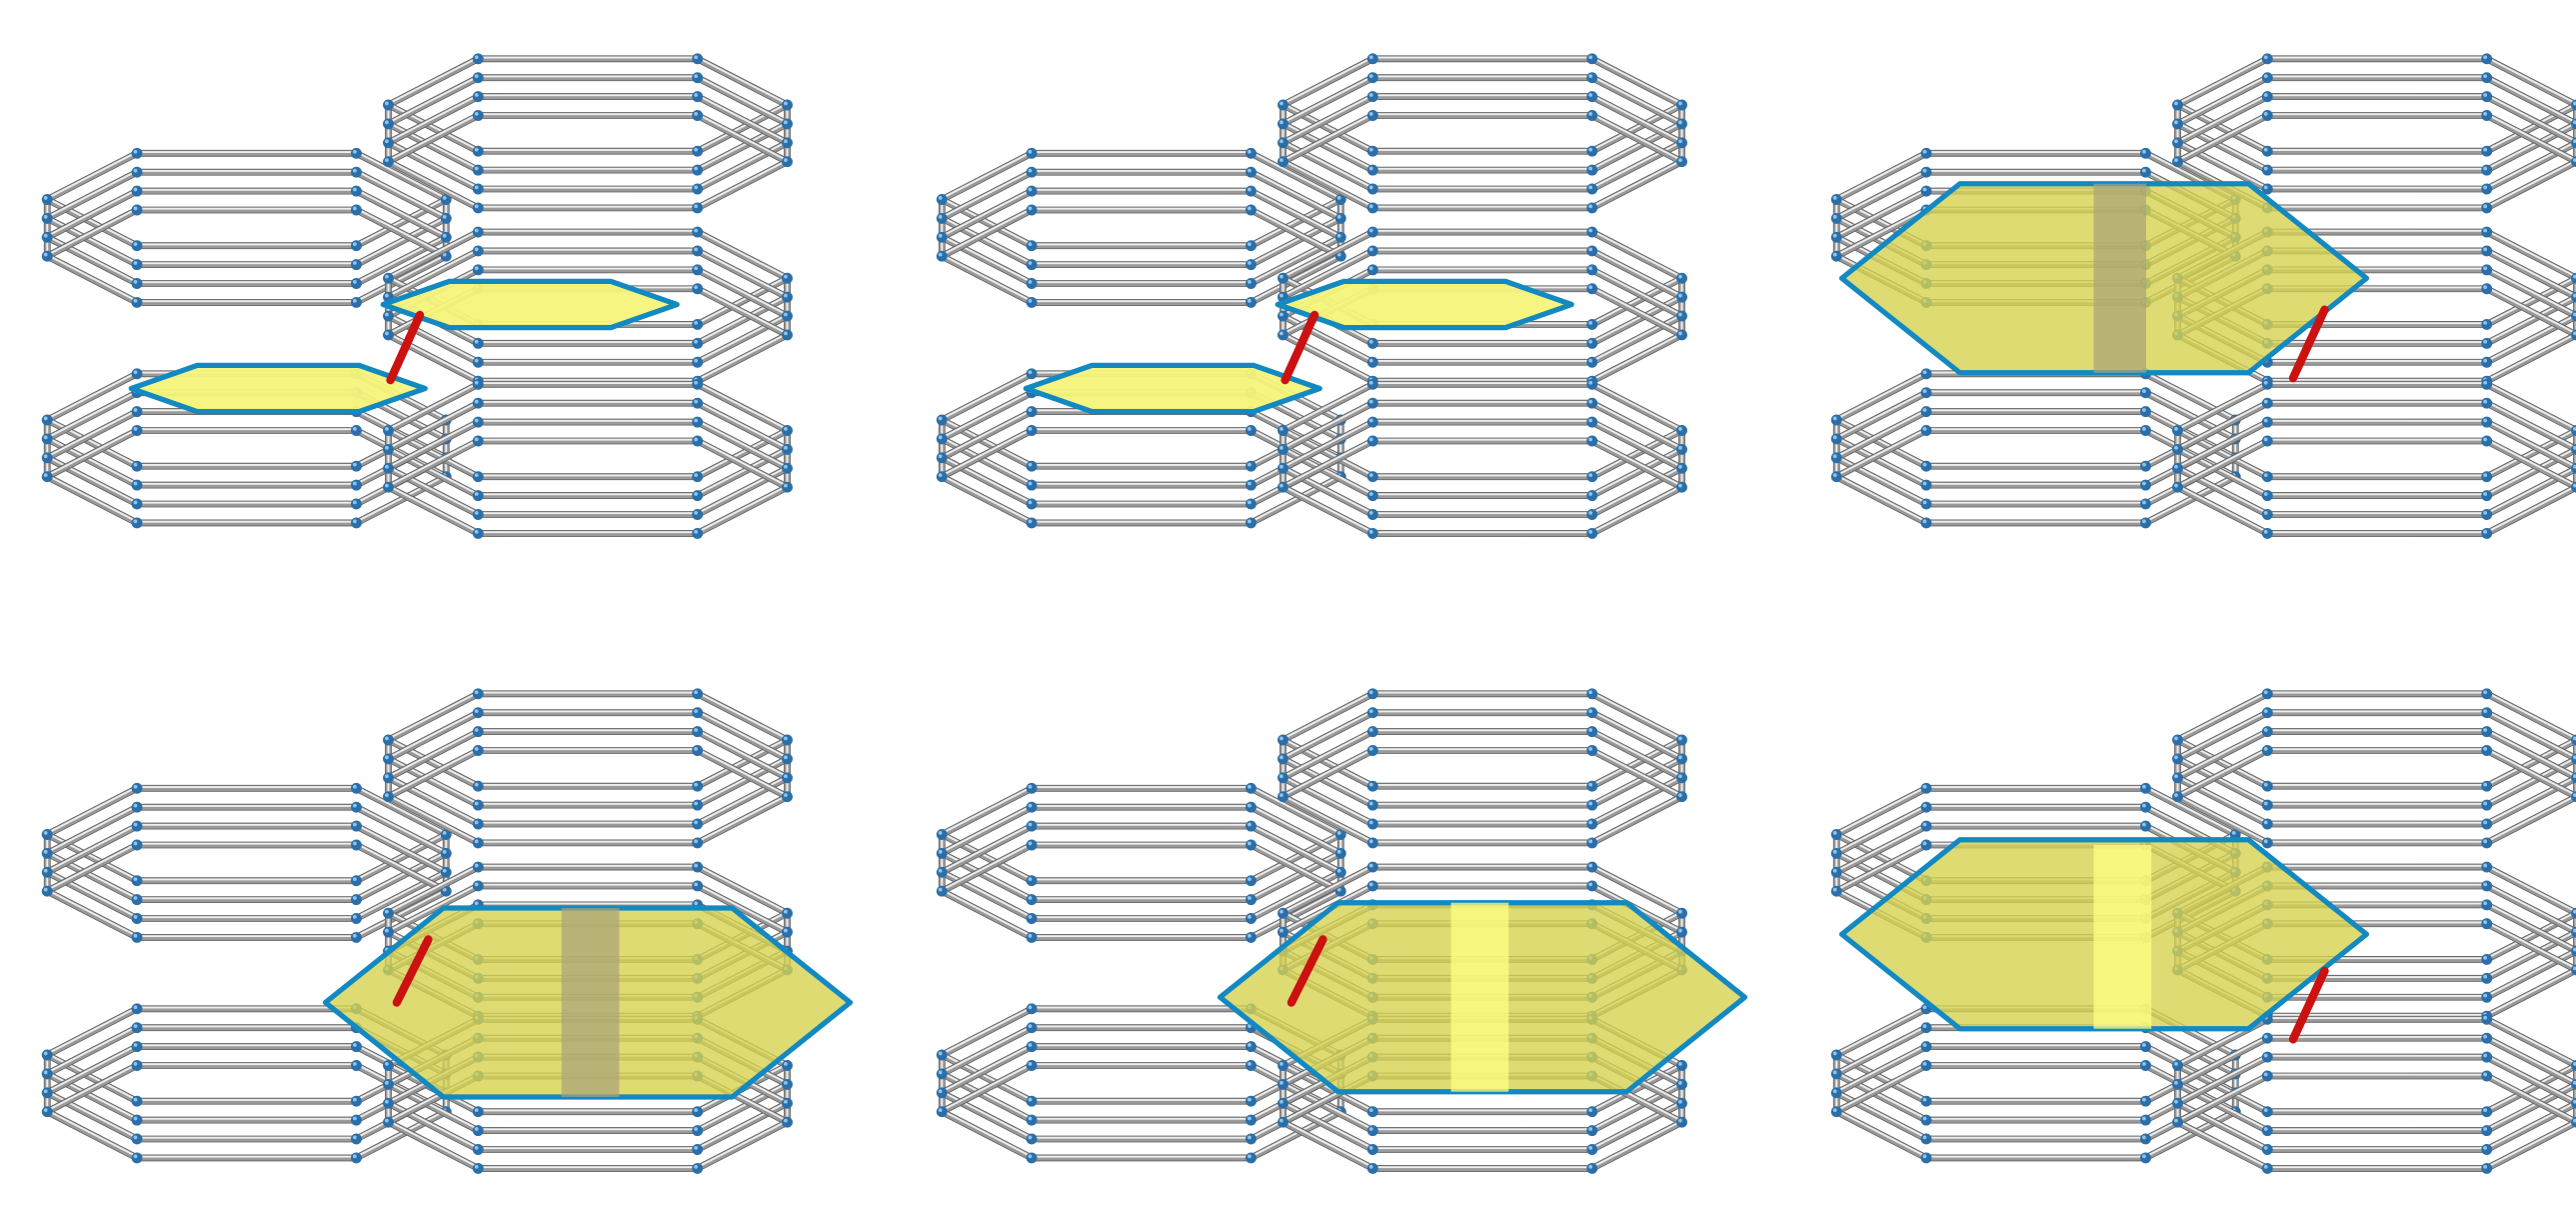 Image resolution: width=2576 pixels, height=1211 pixels. I want to click on highlighted-ring-lower, so click(1173, 388).